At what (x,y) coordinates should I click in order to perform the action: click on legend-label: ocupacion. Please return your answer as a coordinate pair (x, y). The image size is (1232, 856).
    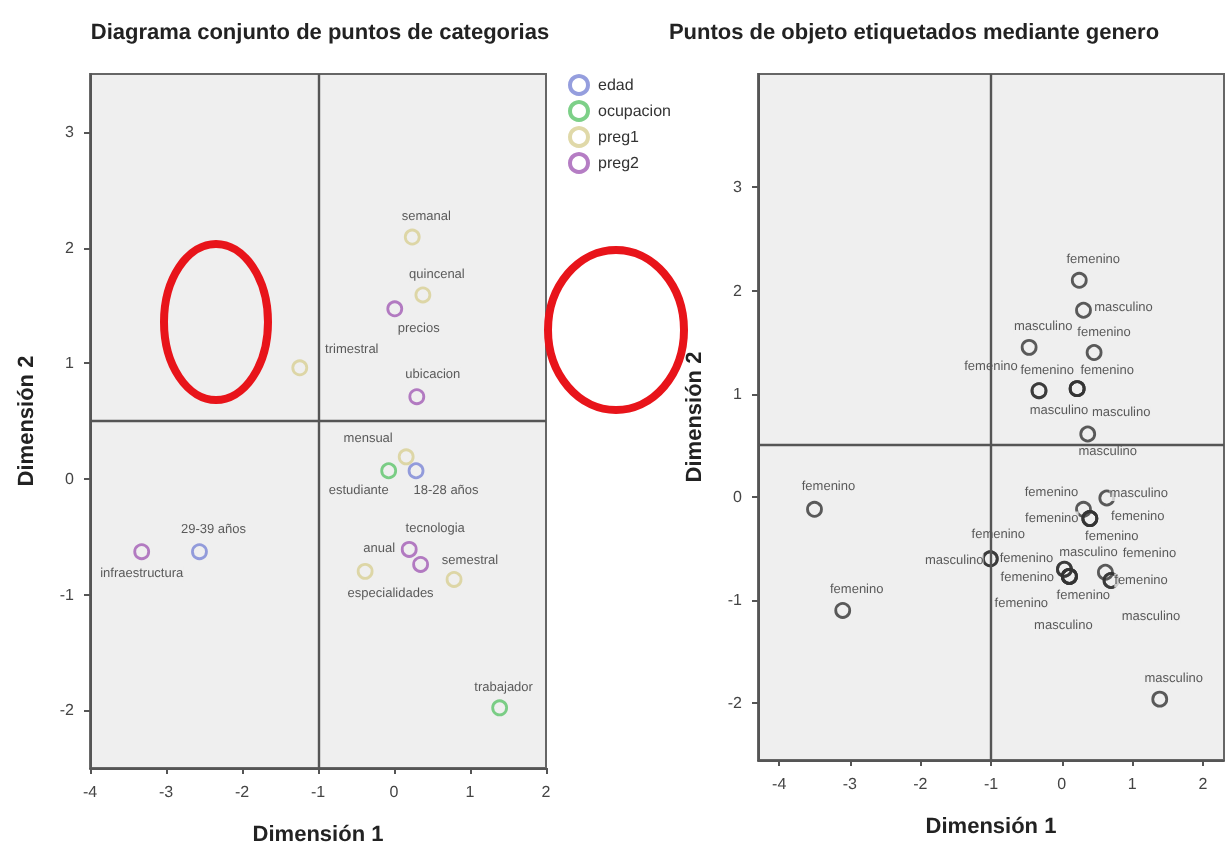
    Looking at the image, I should click on (634, 111).